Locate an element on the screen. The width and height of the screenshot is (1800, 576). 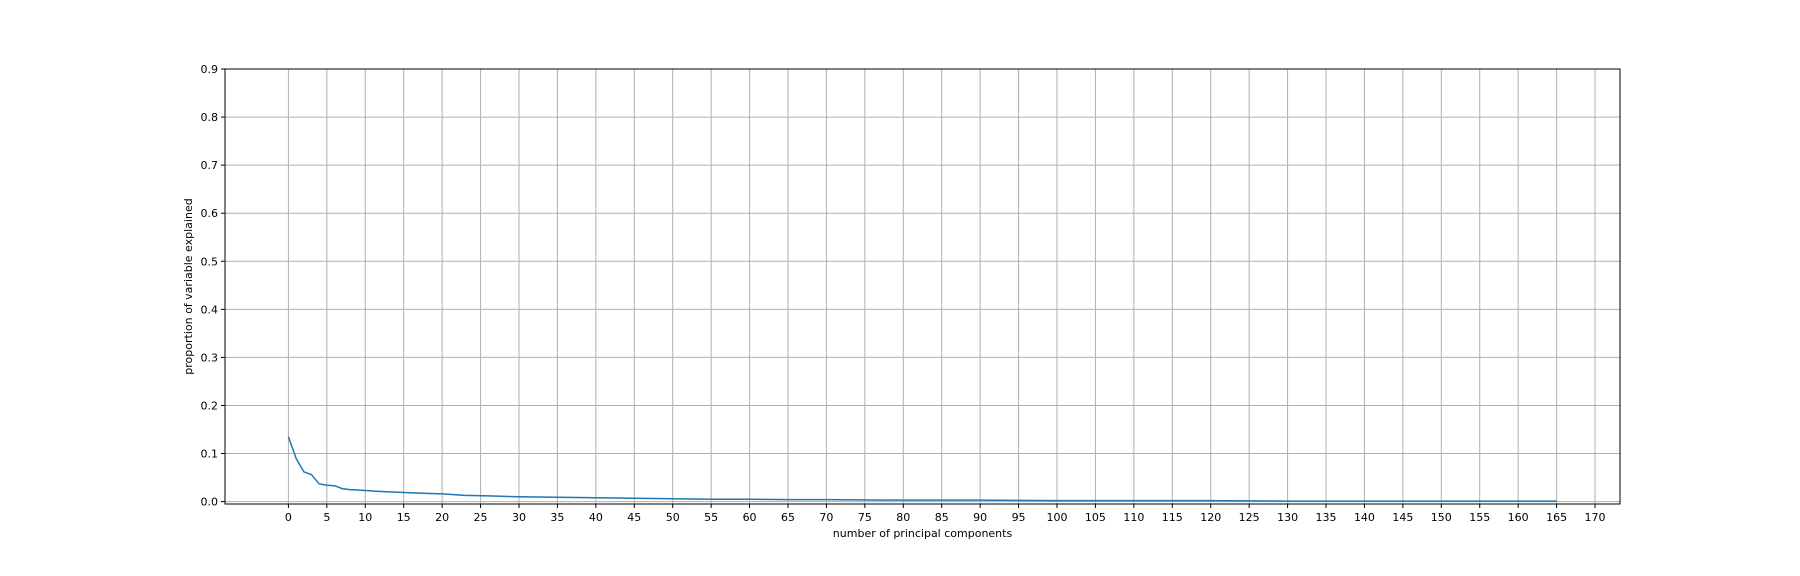
x-axis-label: number of principal components is located at coordinates (923, 533).